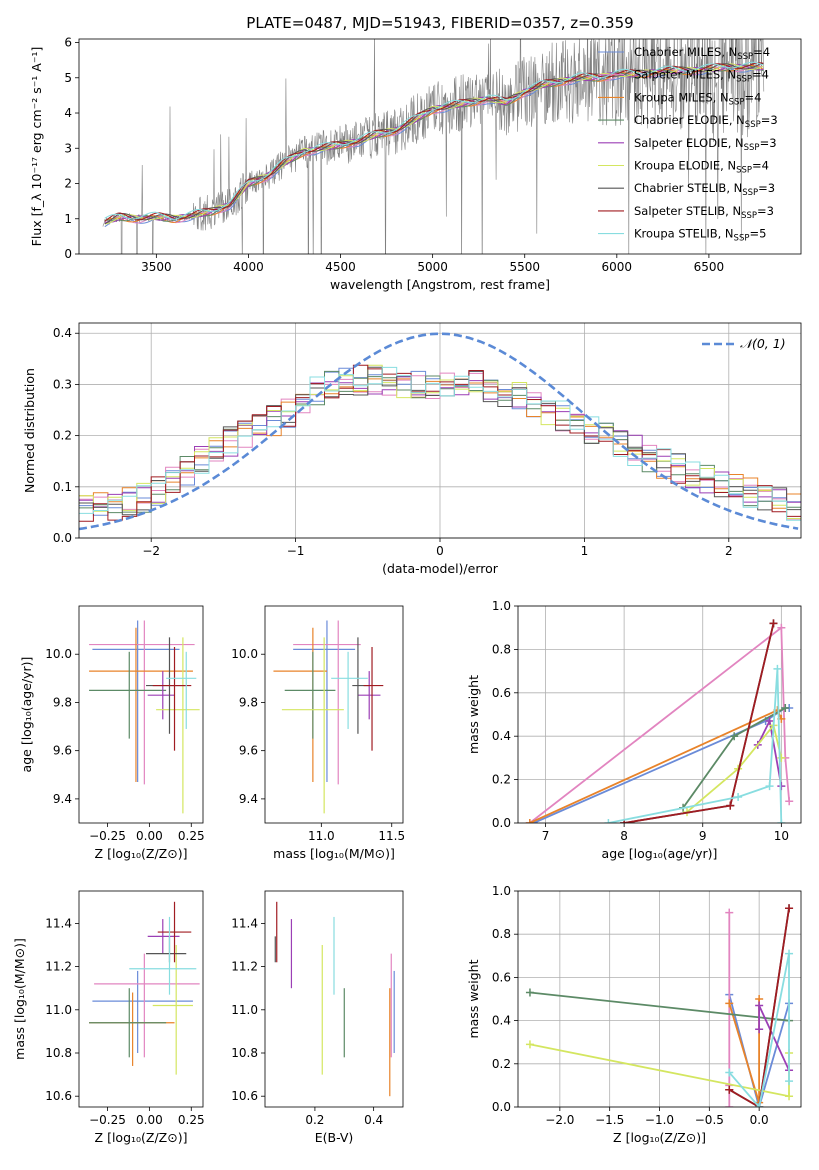 The image size is (819, 1170). What do you see at coordinates (107, 836) in the screenshot?
I see `x-tick-label: −0.25` at bounding box center [107, 836].